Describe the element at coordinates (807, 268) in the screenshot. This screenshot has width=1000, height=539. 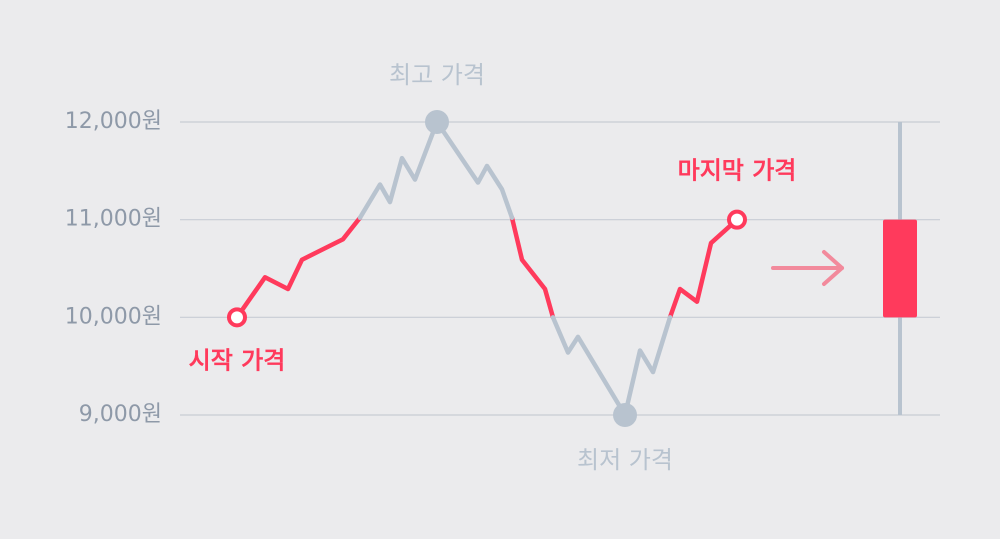
I see `arrow` at that location.